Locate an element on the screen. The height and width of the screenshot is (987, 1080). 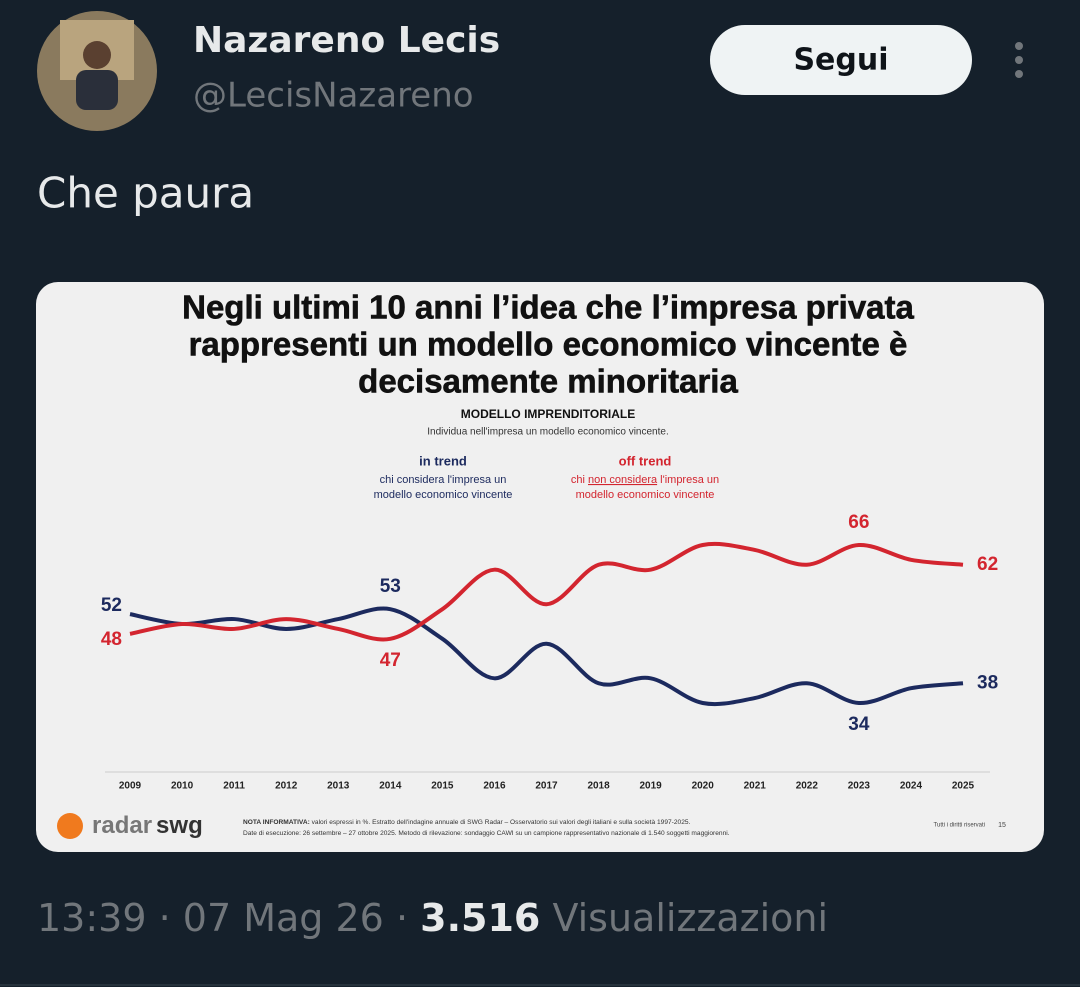
page-number: 15 is located at coordinates (1002, 825).